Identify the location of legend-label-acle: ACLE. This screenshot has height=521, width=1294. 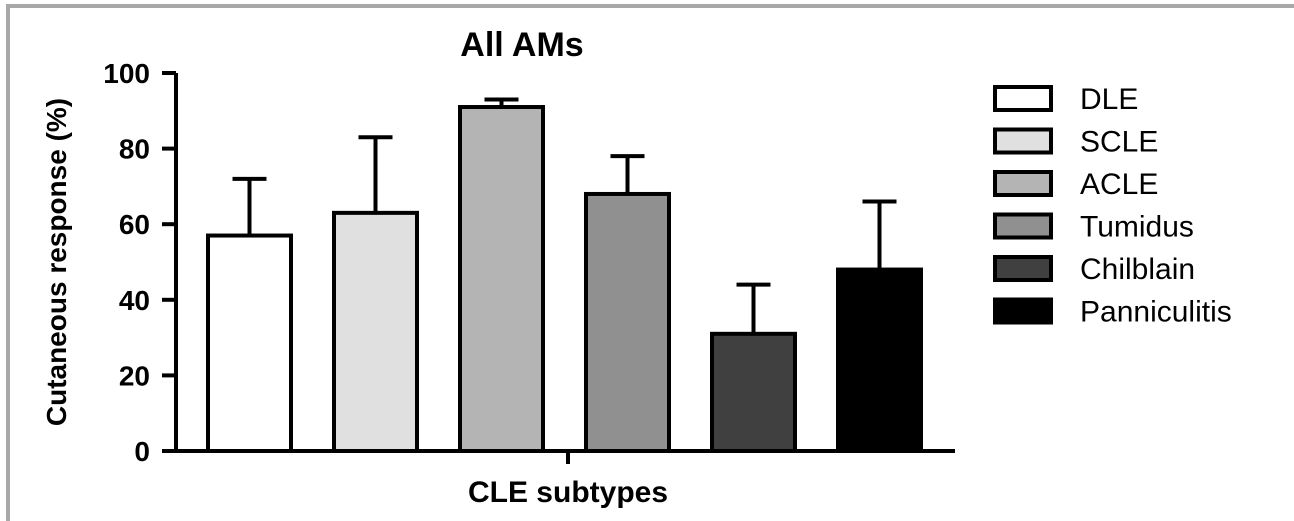
(1119, 184).